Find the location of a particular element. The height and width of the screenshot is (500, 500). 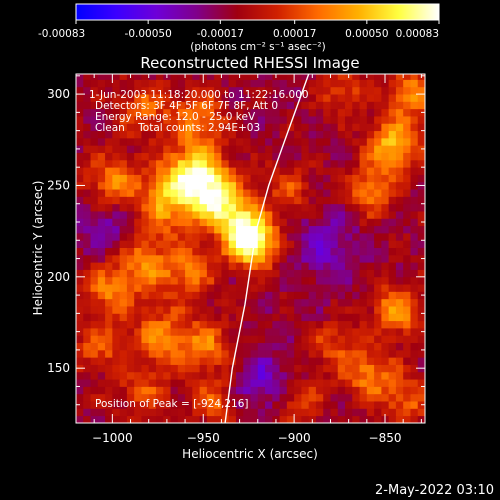

colorbar-tick-label: 0.00083 is located at coordinates (417, 34).